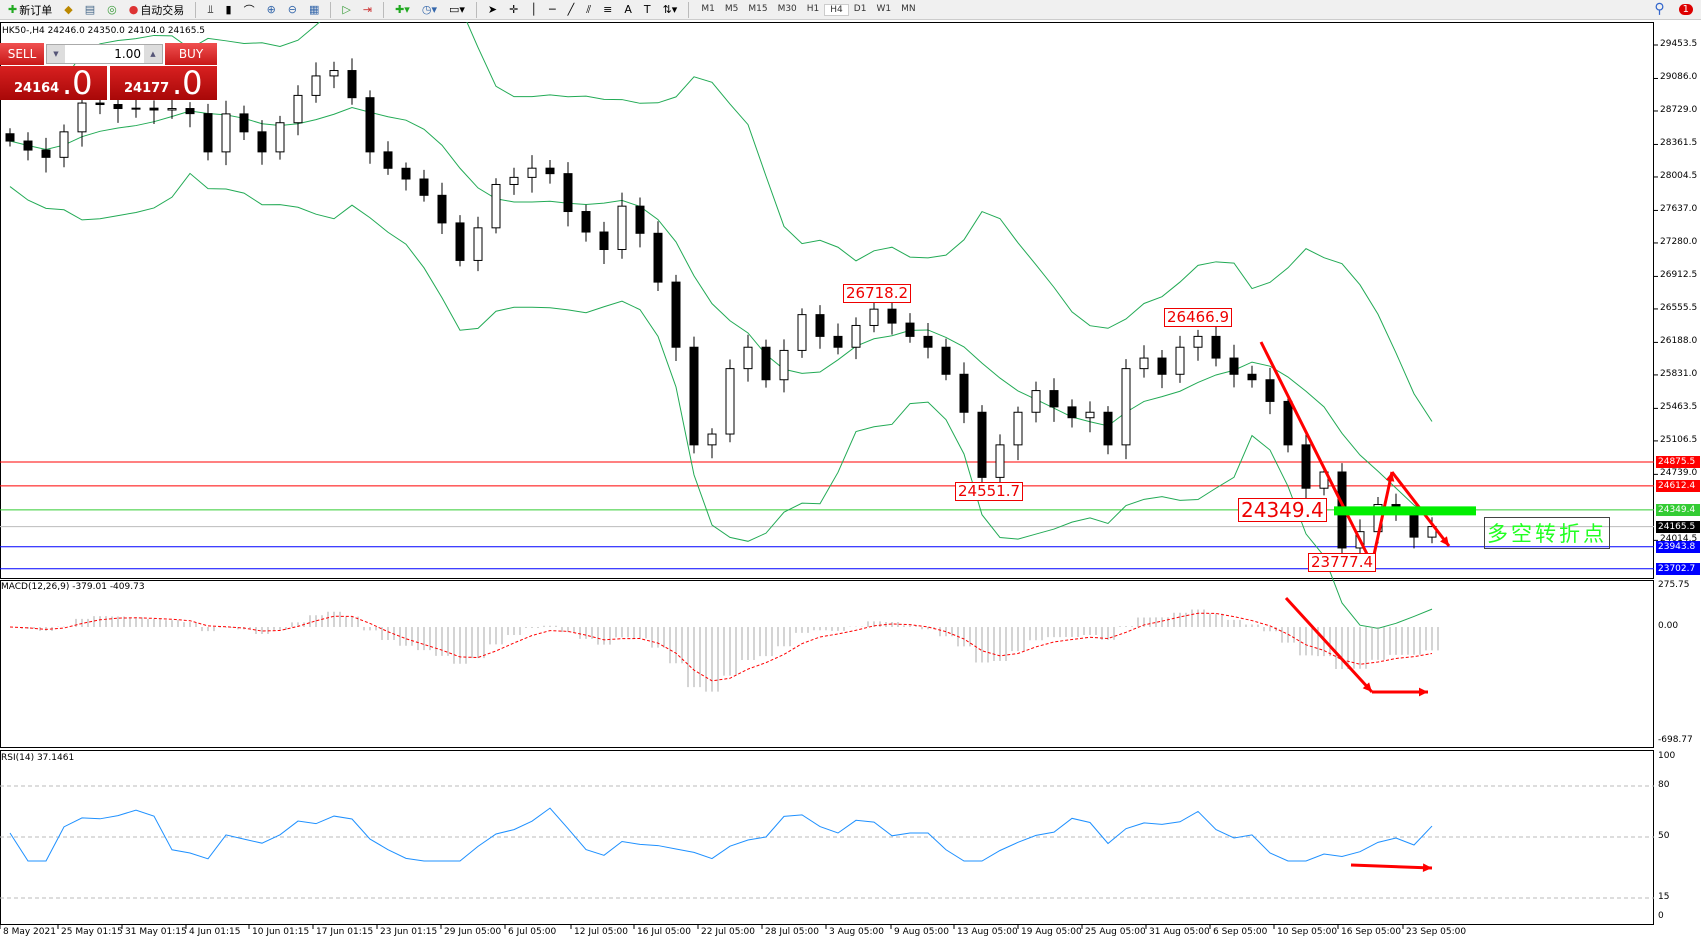 This screenshot has height=944, width=1701. Describe the element at coordinates (1198, 317) in the screenshot. I see `high-label-2: 26466.9` at that location.